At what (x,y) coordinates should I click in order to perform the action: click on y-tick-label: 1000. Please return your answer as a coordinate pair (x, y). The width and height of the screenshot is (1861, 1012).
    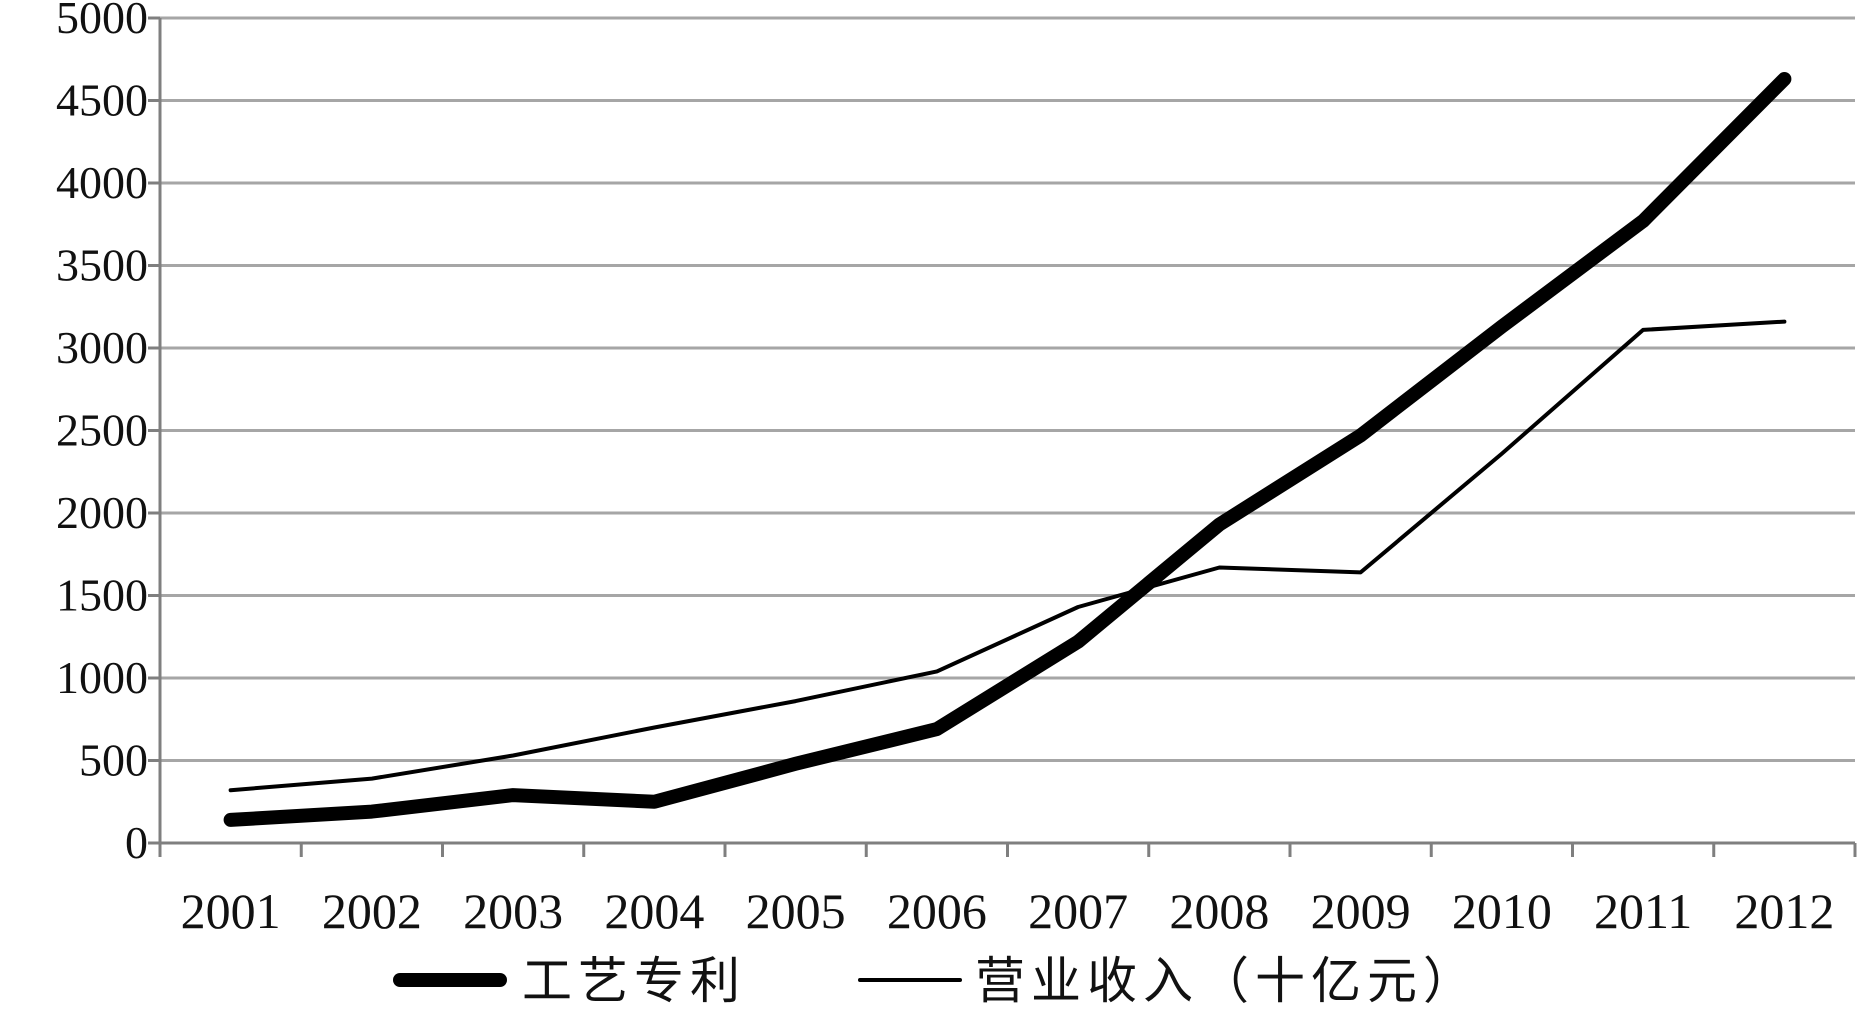
    Looking at the image, I should click on (102, 677).